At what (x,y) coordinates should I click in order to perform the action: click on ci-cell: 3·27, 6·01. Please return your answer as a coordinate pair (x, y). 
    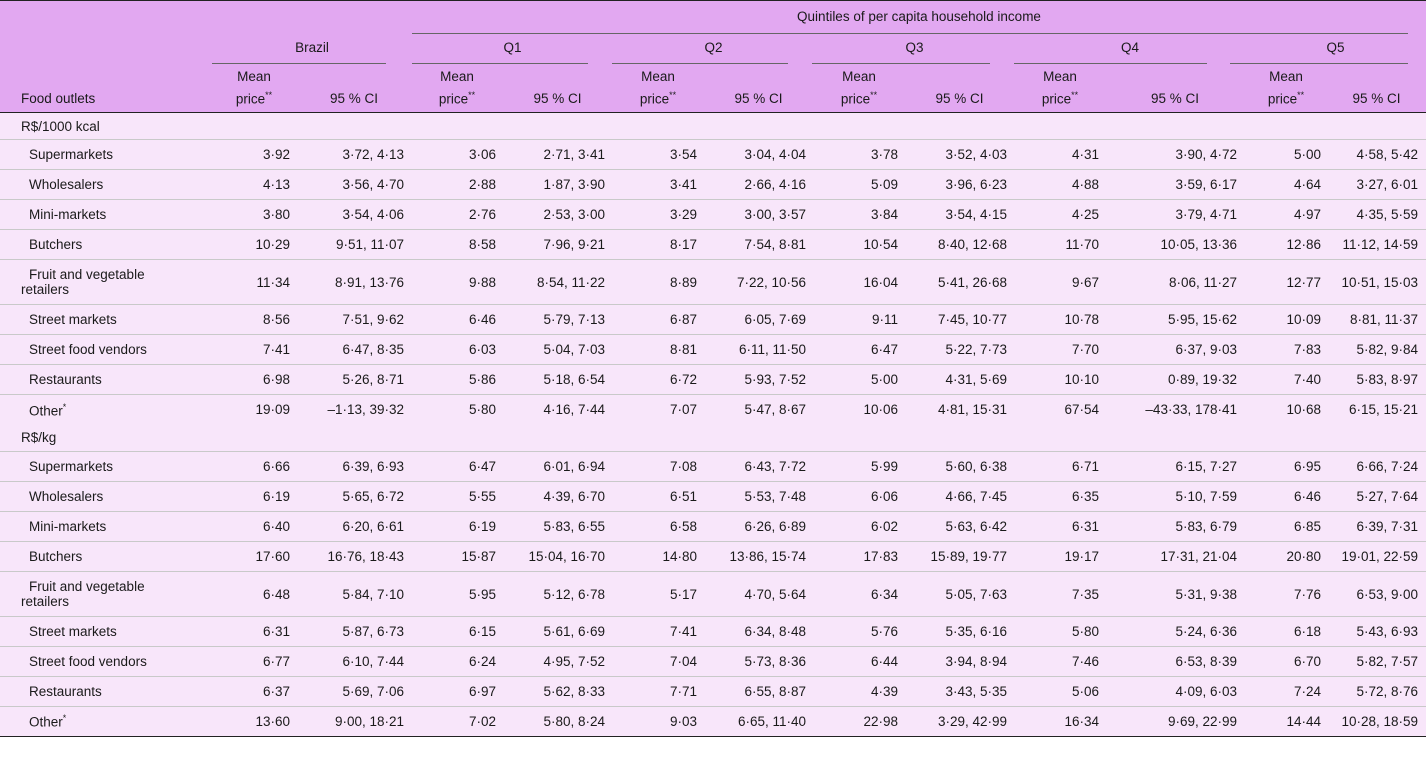
    Looking at the image, I should click on (1387, 184).